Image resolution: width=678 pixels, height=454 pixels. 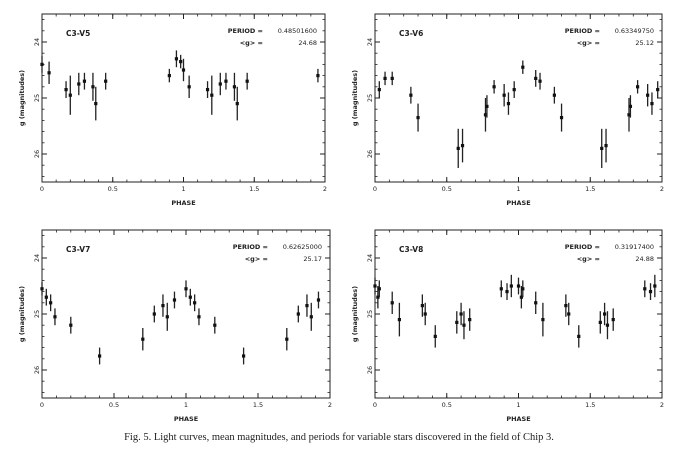 What do you see at coordinates (307, 43) in the screenshot?
I see `mean-magnitude-value: 24.68` at bounding box center [307, 43].